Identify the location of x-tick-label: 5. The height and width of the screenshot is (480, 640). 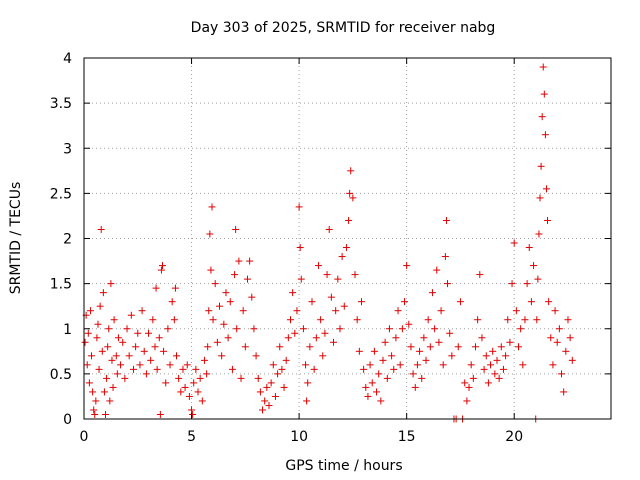
(191, 437).